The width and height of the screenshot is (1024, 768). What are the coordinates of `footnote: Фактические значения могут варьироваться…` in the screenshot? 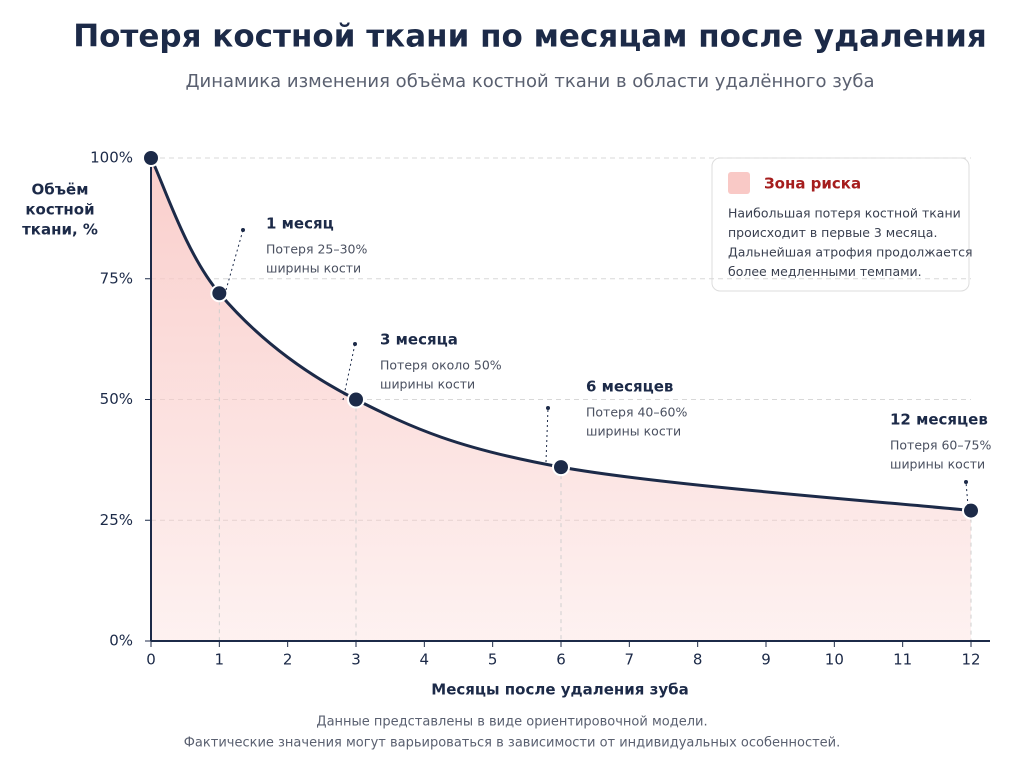 It's located at (512, 743).